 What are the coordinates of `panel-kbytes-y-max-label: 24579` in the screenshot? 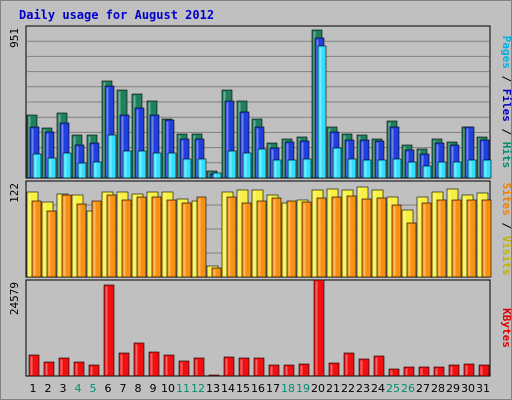 It's located at (14, 298).